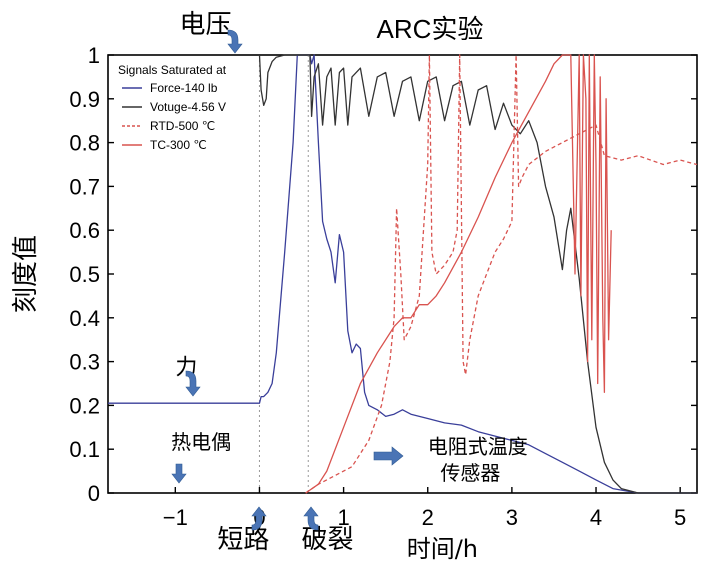  What do you see at coordinates (184, 88) in the screenshot?
I see `legend-label: Force-140 lb` at bounding box center [184, 88].